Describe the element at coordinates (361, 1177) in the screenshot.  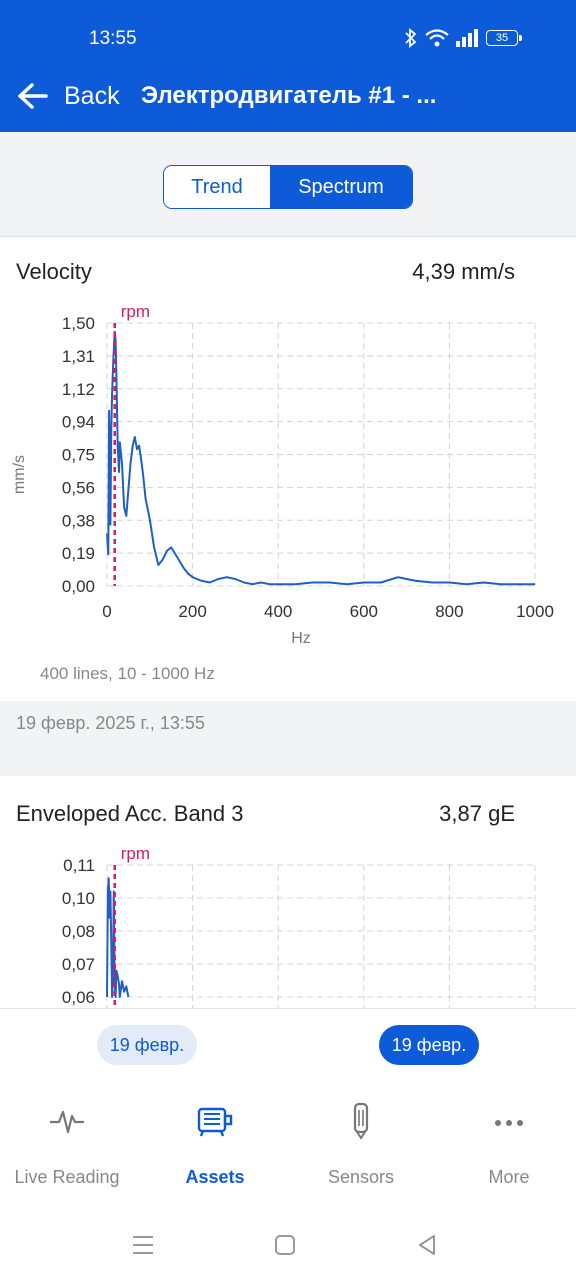
I see `nav-label-sensors: Sensors` at that location.